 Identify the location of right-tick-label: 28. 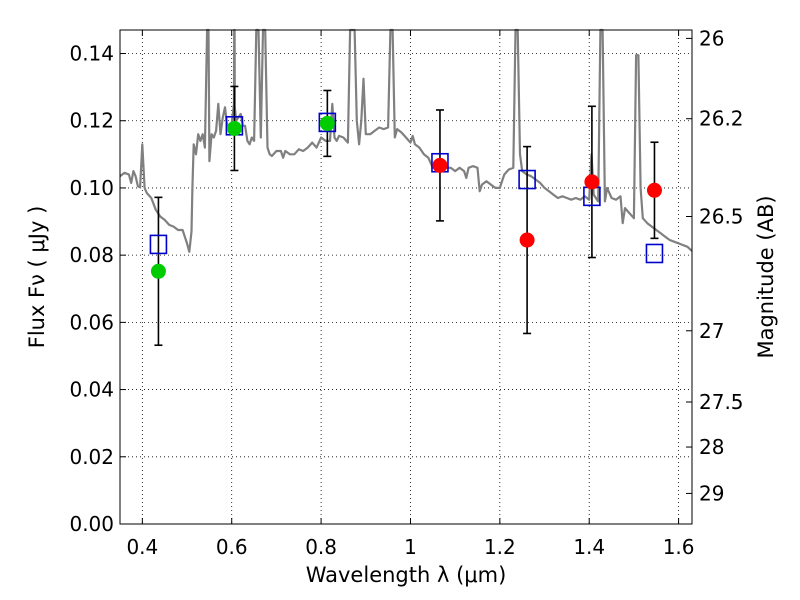
(711, 447).